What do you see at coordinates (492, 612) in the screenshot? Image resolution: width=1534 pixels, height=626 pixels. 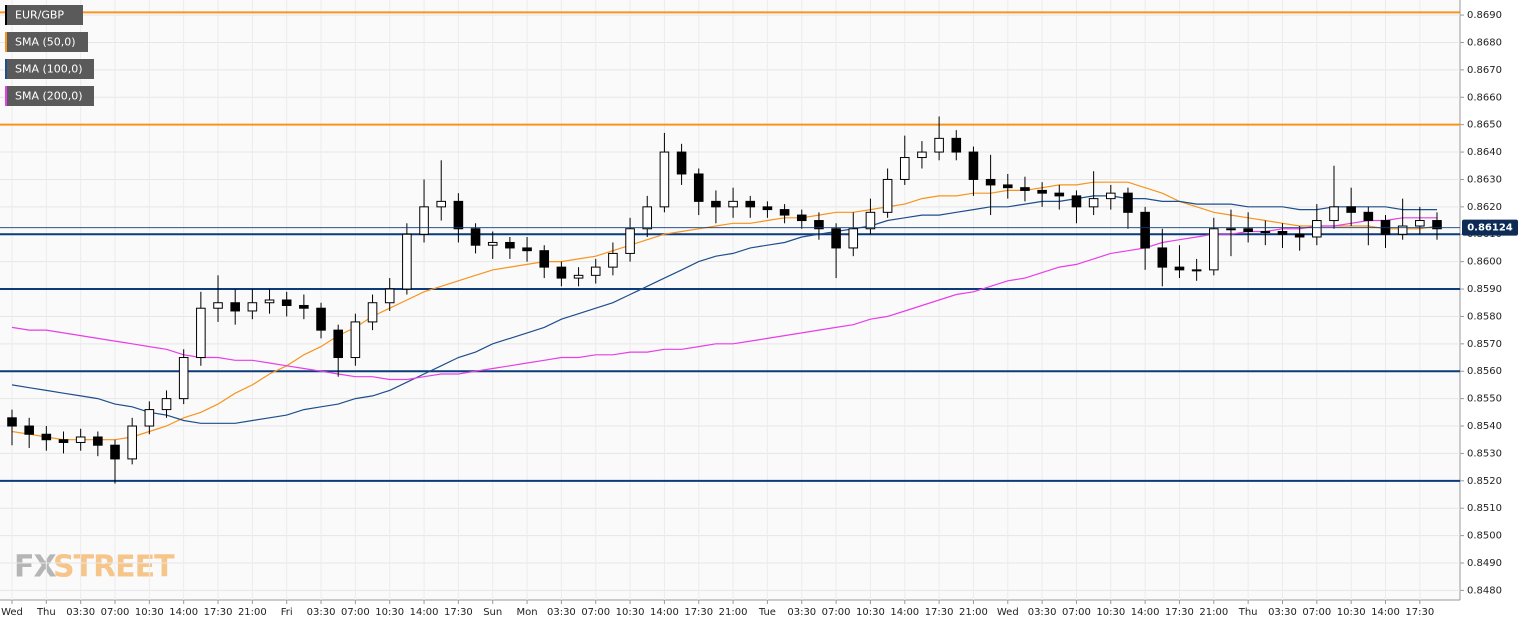 I see `x-tick-label: Sun` at bounding box center [492, 612].